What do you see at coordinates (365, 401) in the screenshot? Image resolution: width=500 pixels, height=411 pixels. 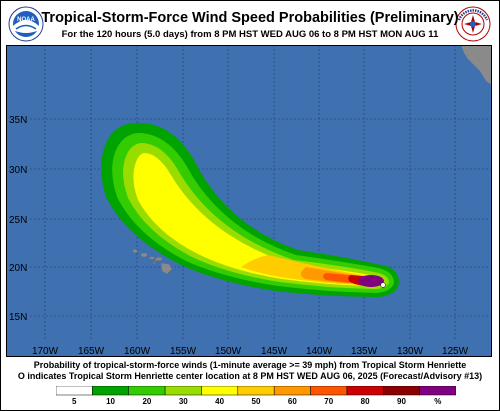 I see `legend-label: 80` at bounding box center [365, 401].